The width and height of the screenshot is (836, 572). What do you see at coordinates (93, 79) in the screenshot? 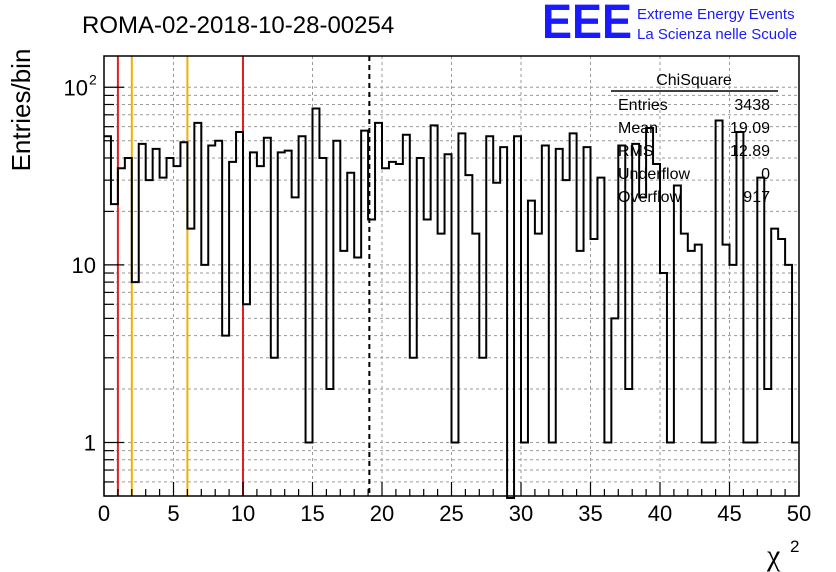
I see `y-tick-label-exponent: 2` at bounding box center [93, 79].